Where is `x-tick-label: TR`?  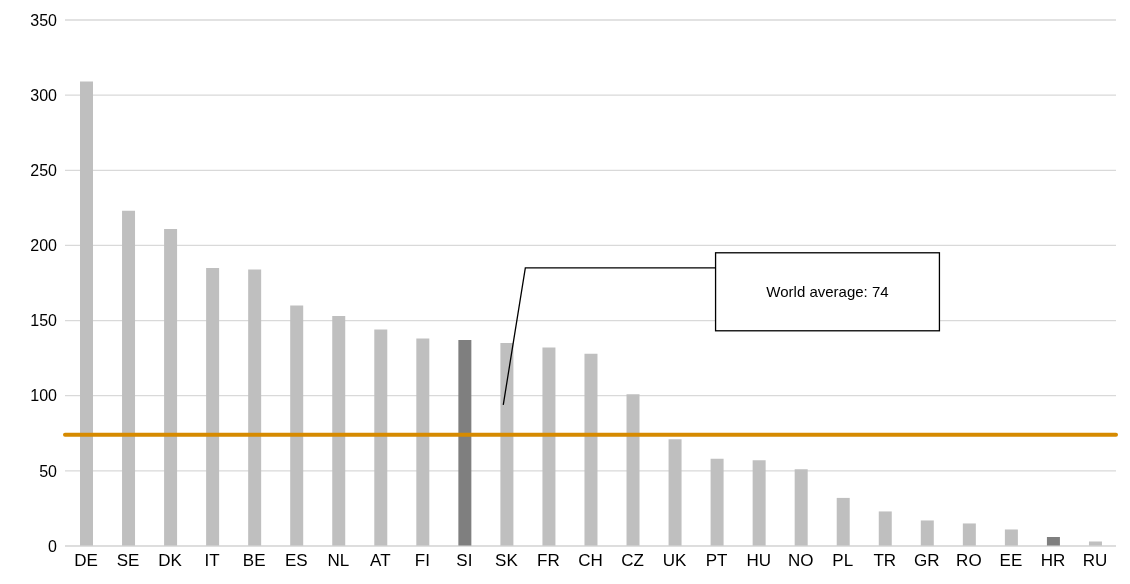
x-tick-label: TR is located at coordinates (885, 561).